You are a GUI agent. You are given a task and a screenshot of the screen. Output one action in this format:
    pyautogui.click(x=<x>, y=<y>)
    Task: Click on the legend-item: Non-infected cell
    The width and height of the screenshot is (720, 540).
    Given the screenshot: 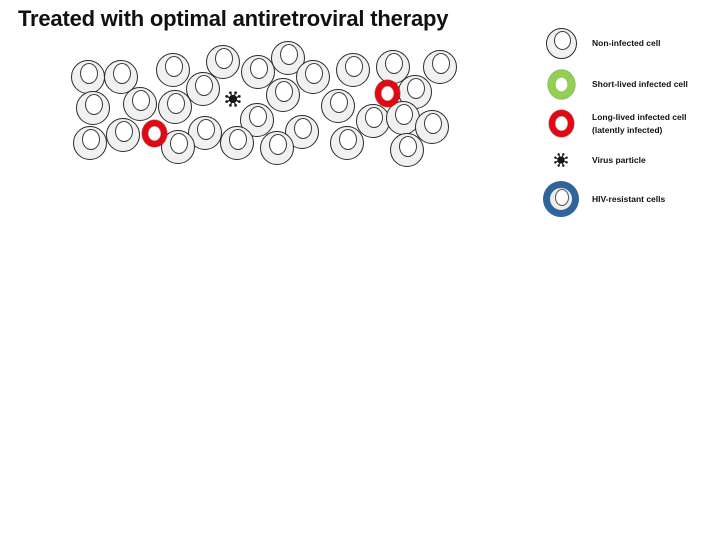 What is the action you would take?
    pyautogui.click(x=623, y=43)
    